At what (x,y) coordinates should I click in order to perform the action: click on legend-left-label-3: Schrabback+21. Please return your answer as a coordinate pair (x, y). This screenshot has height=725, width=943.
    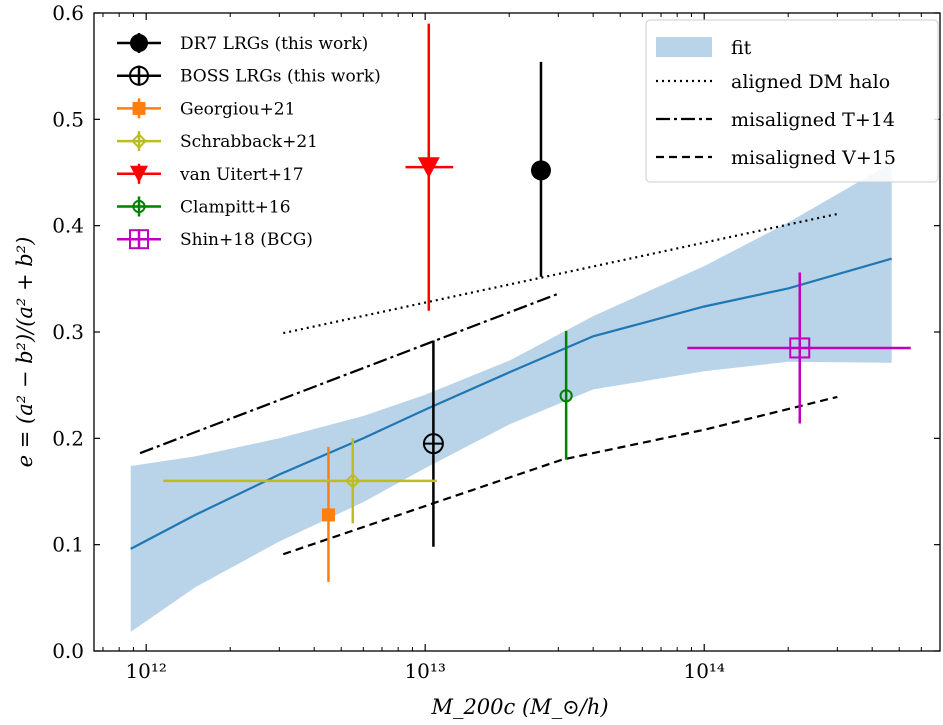
    Looking at the image, I should click on (249, 142).